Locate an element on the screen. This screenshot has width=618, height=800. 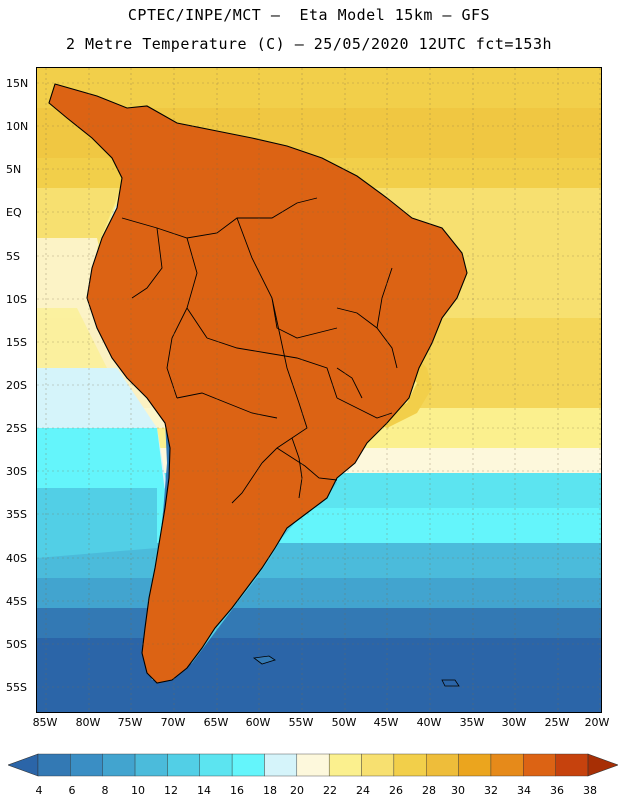
lon-label-75w: 75W is located at coordinates (130, 722).